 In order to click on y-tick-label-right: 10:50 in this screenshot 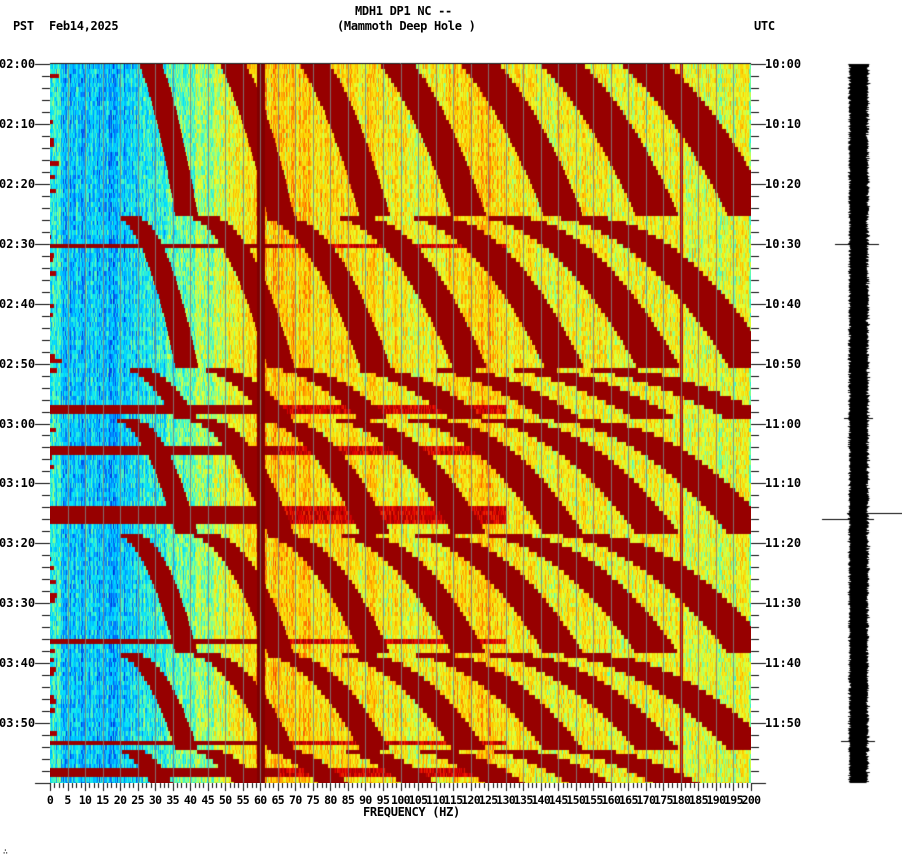, I will do `click(783, 363)`.